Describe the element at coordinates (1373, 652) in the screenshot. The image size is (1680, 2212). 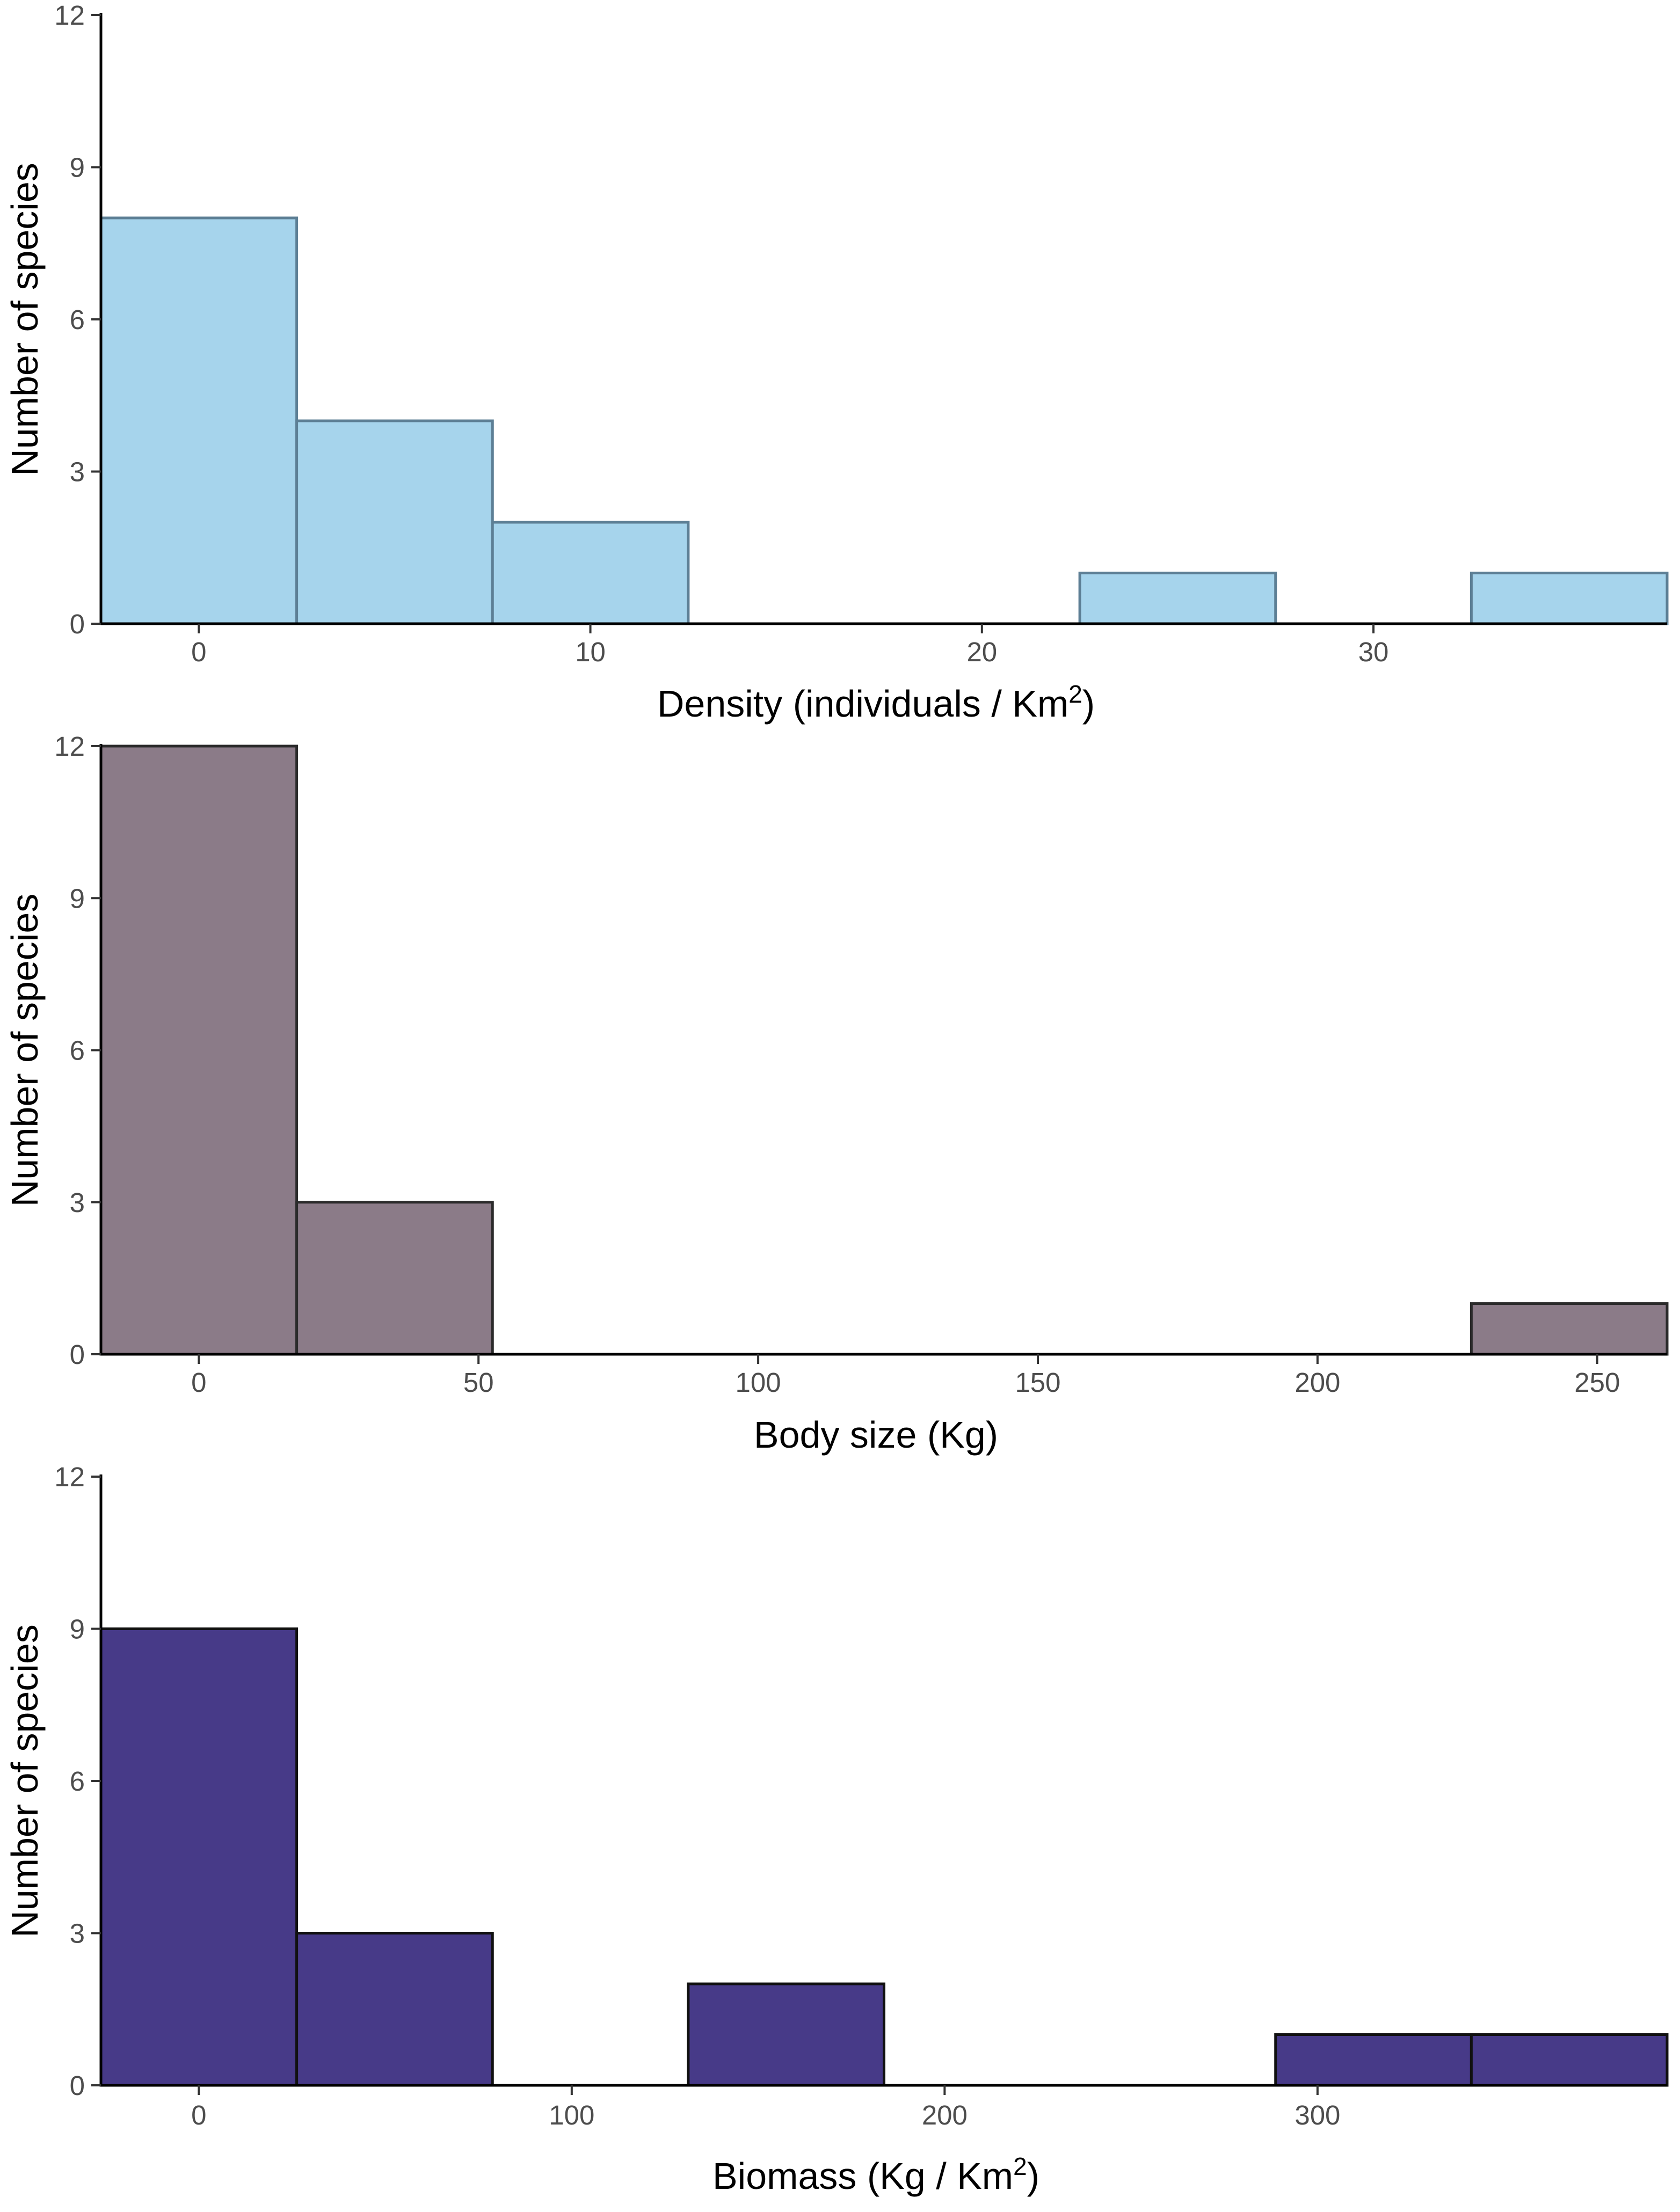
I see `x-tick-label: 30` at that location.